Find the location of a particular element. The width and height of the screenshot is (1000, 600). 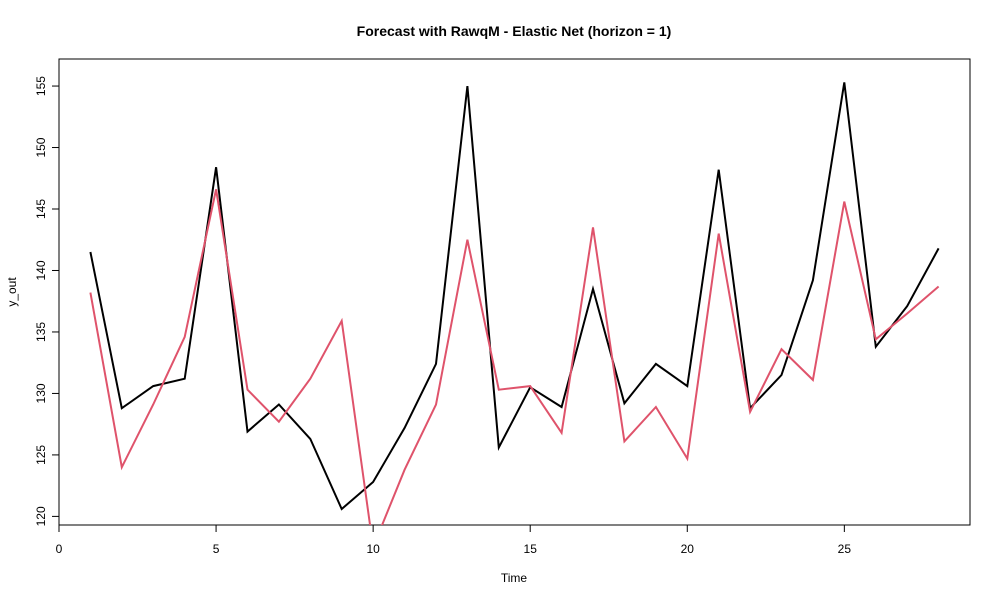

x-tick-label: 5 is located at coordinates (216, 549).